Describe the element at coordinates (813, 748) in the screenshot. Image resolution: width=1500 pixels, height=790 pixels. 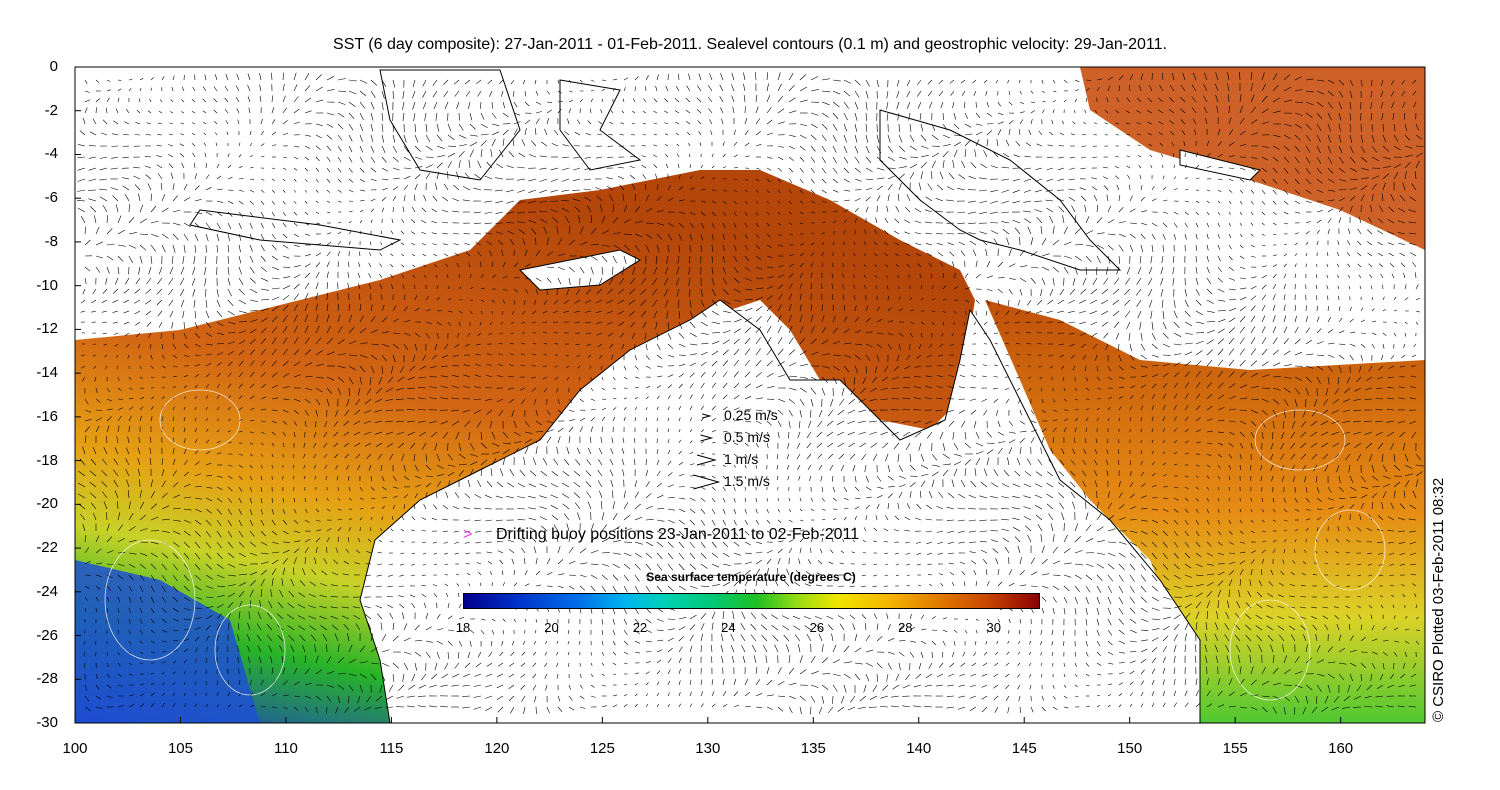
I see `x-tick-label: 135` at that location.